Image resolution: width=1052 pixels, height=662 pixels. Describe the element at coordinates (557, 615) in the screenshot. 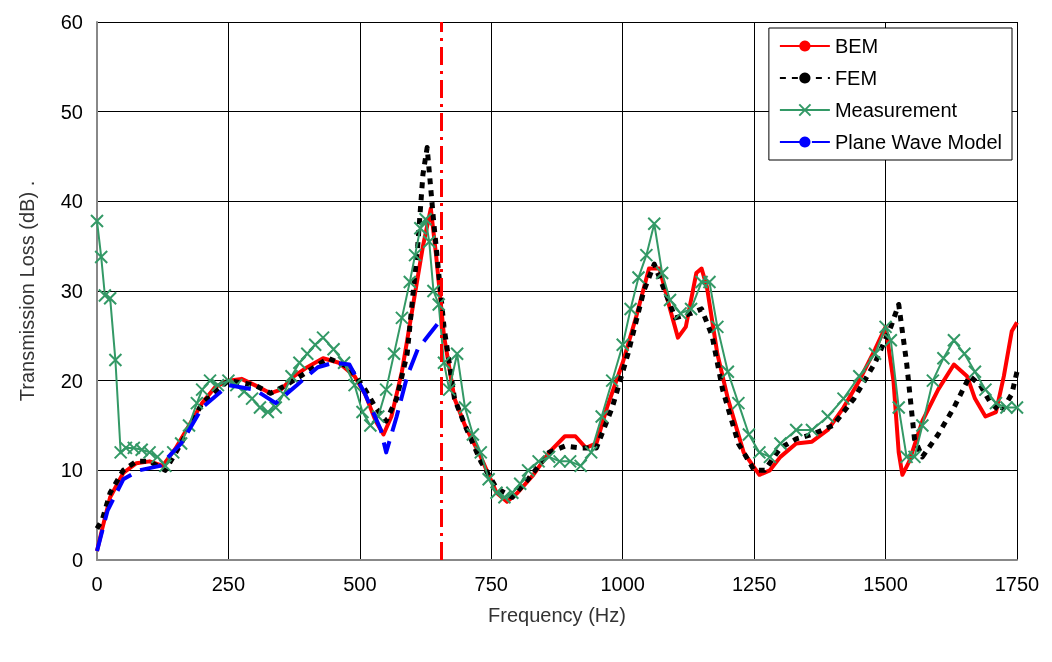

I see `x-axis-title: Frequency (Hz)` at that location.